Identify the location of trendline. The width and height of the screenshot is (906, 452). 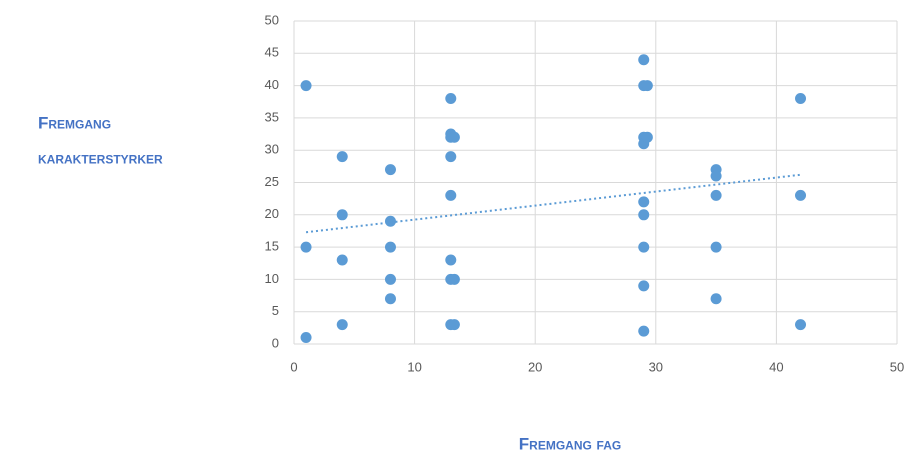
(553, 203).